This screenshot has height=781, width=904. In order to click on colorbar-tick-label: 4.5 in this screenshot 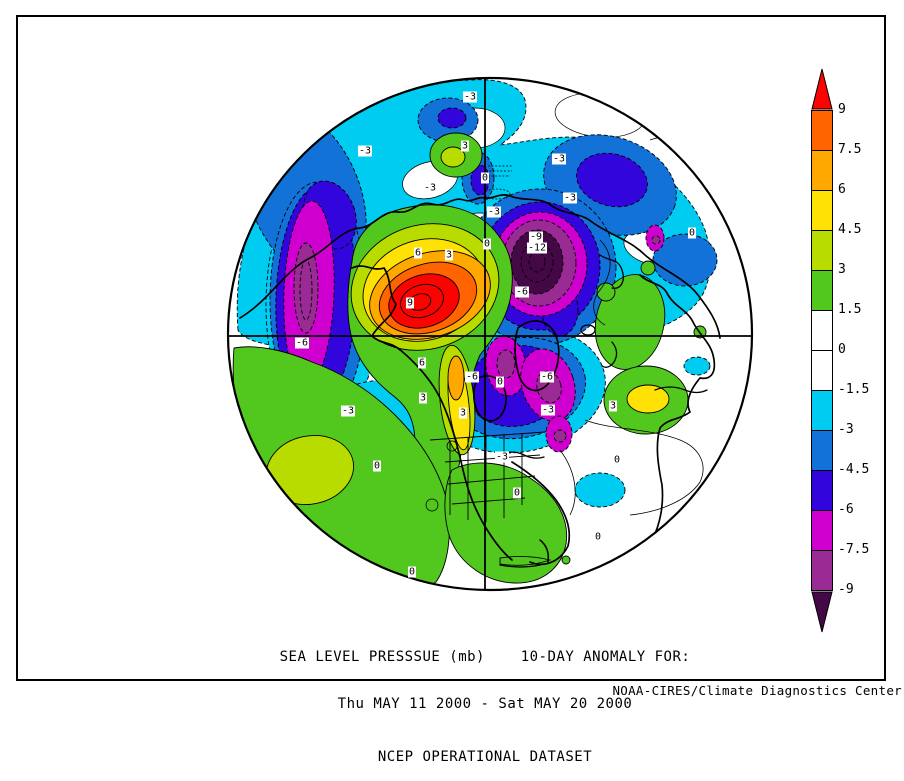, I will do `click(850, 229)`.